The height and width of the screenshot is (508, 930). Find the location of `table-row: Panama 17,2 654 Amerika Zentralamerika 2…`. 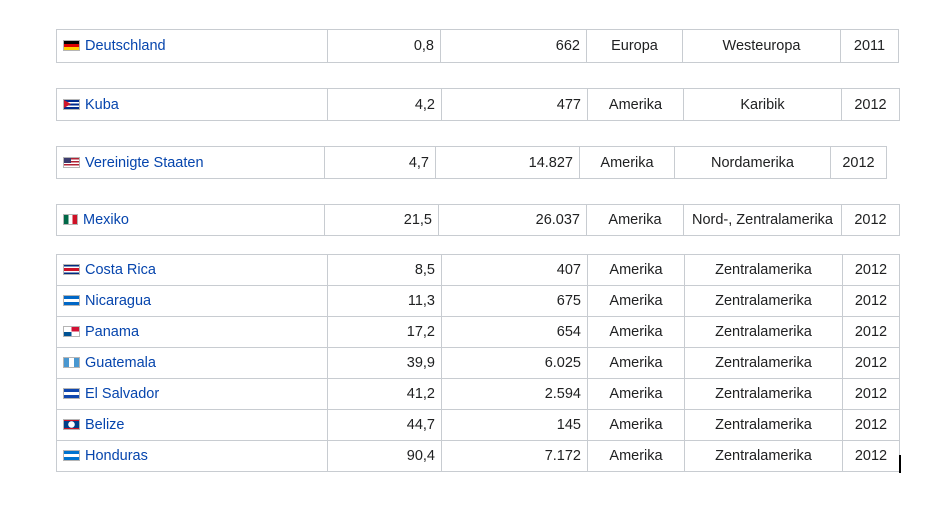

table-row: Panama 17,2 654 Amerika Zentralamerika 2… is located at coordinates (478, 332).